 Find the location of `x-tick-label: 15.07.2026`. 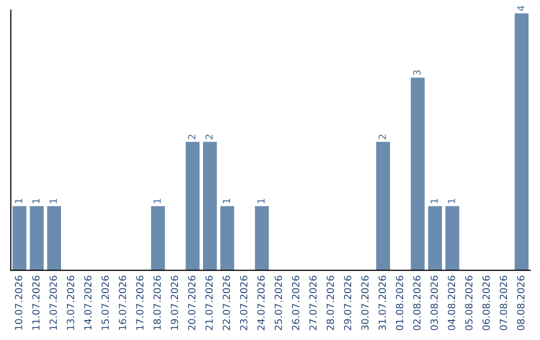

x-tick-label: 15.07.2026 is located at coordinates (105, 303).